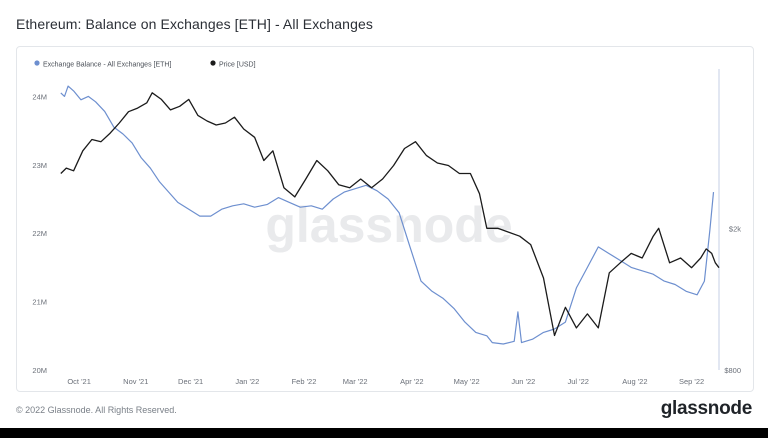  I want to click on x-tick-label: Oct '21, so click(79, 381).